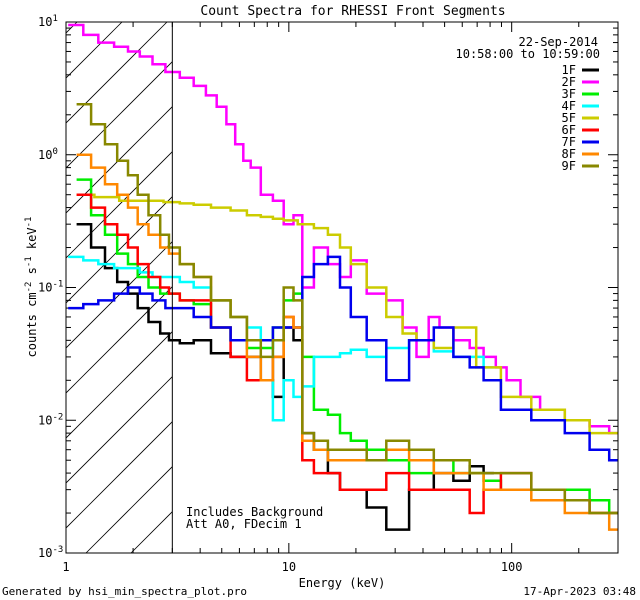  I want to click on footer-generated-by: Generated by hsi_min_spectra_plot.pro, so click(124, 591).